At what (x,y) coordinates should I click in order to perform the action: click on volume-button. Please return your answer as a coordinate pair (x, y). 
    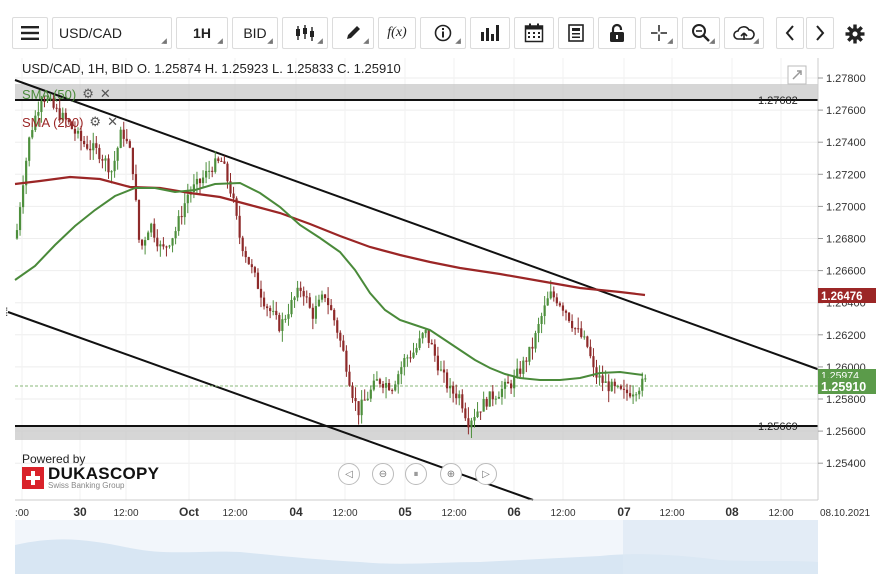
    Looking at the image, I should click on (490, 33).